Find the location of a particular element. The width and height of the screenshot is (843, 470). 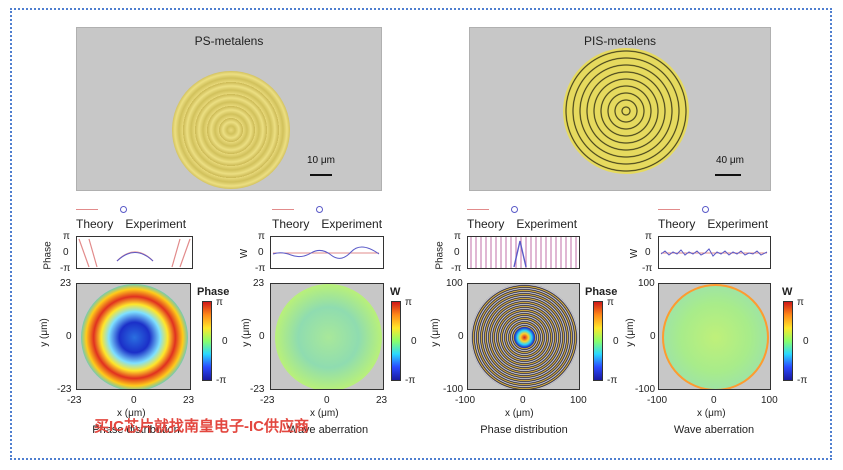

strip-ylabel-ps-wave: W is located at coordinates (245, 253).